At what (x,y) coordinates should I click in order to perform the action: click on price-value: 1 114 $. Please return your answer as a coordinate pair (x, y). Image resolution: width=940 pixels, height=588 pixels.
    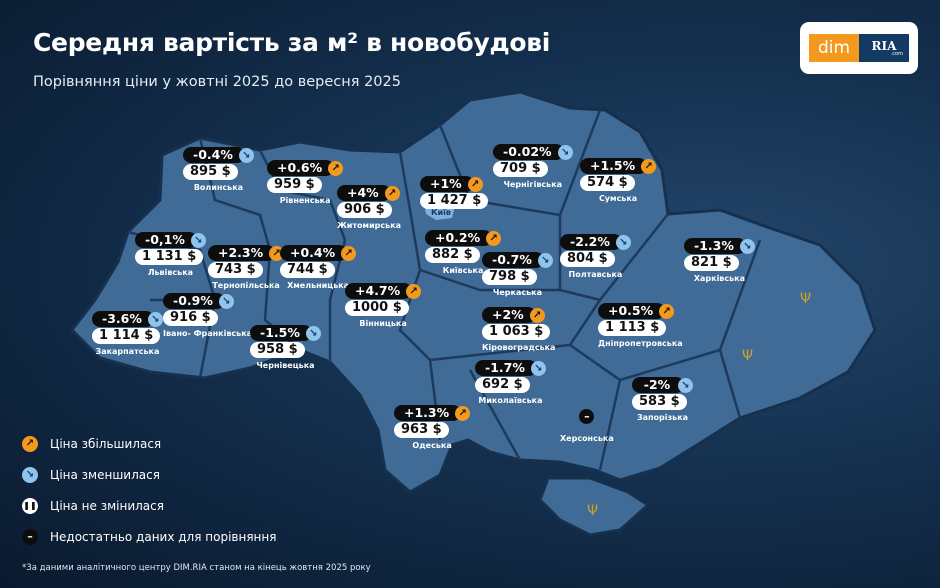
    Looking at the image, I should click on (126, 336).